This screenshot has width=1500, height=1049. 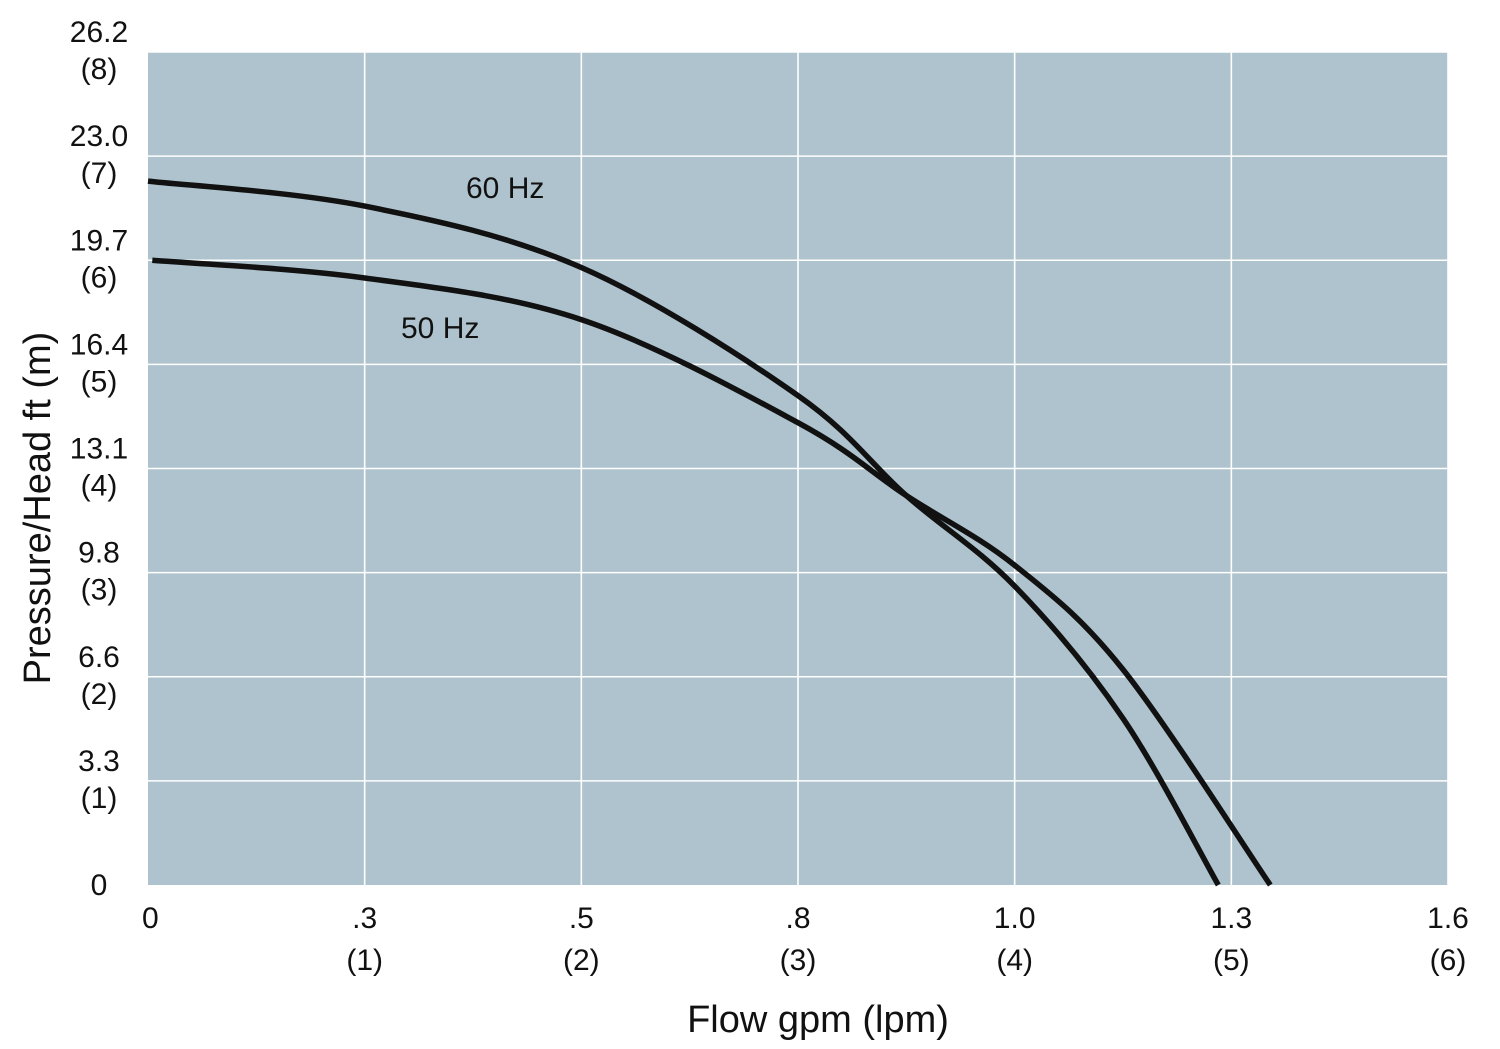 I want to click on y-tick-sublabel: (1), so click(x=99, y=798).